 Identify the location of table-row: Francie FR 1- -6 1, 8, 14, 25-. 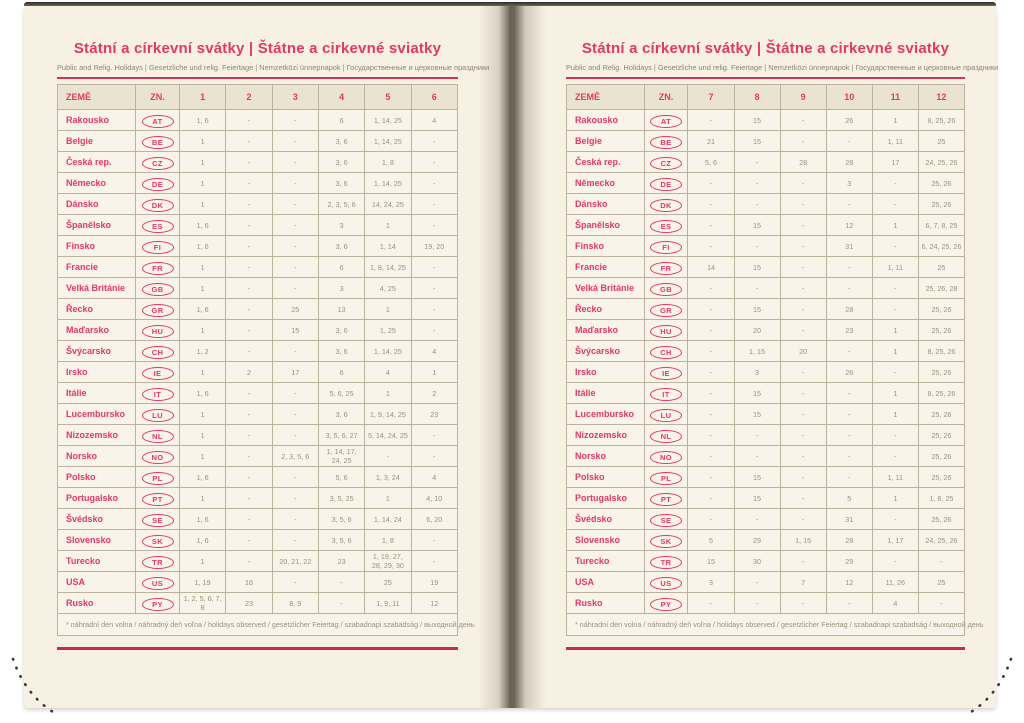
(257, 267).